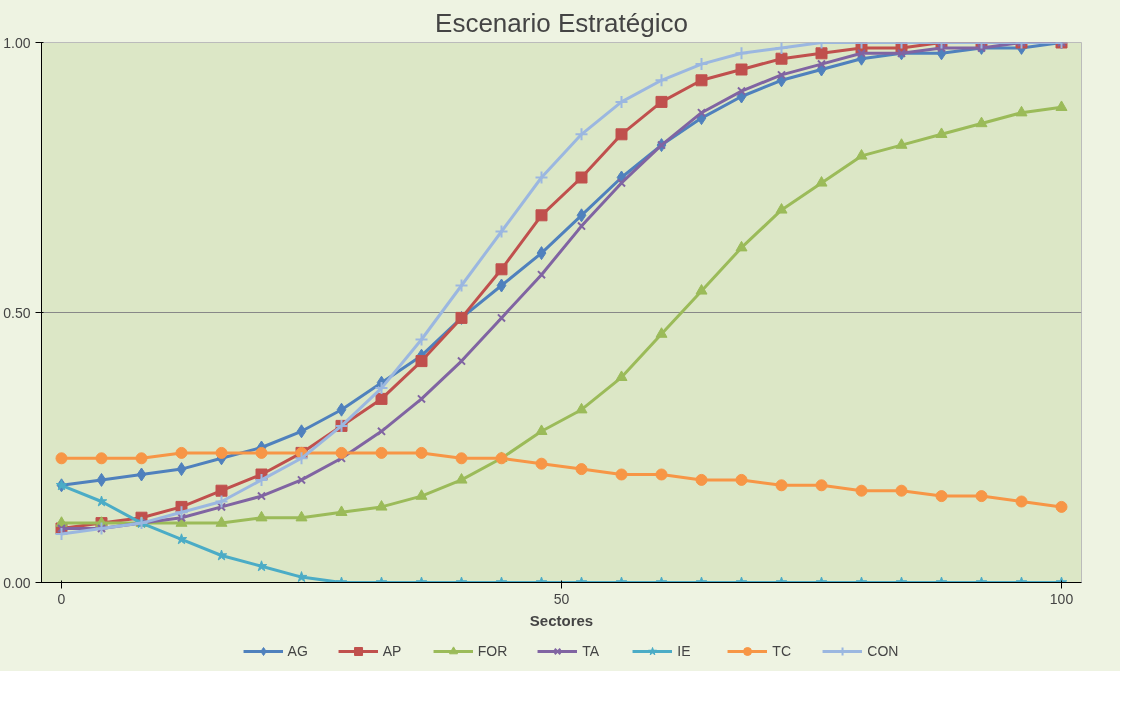  What do you see at coordinates (392, 651) in the screenshot?
I see `legend-label: AP` at bounding box center [392, 651].